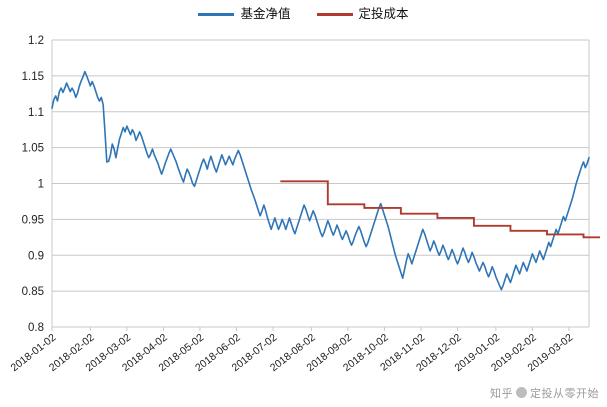  What do you see at coordinates (440, 209) in the screenshot?
I see `series-line-investment-cost` at bounding box center [440, 209].